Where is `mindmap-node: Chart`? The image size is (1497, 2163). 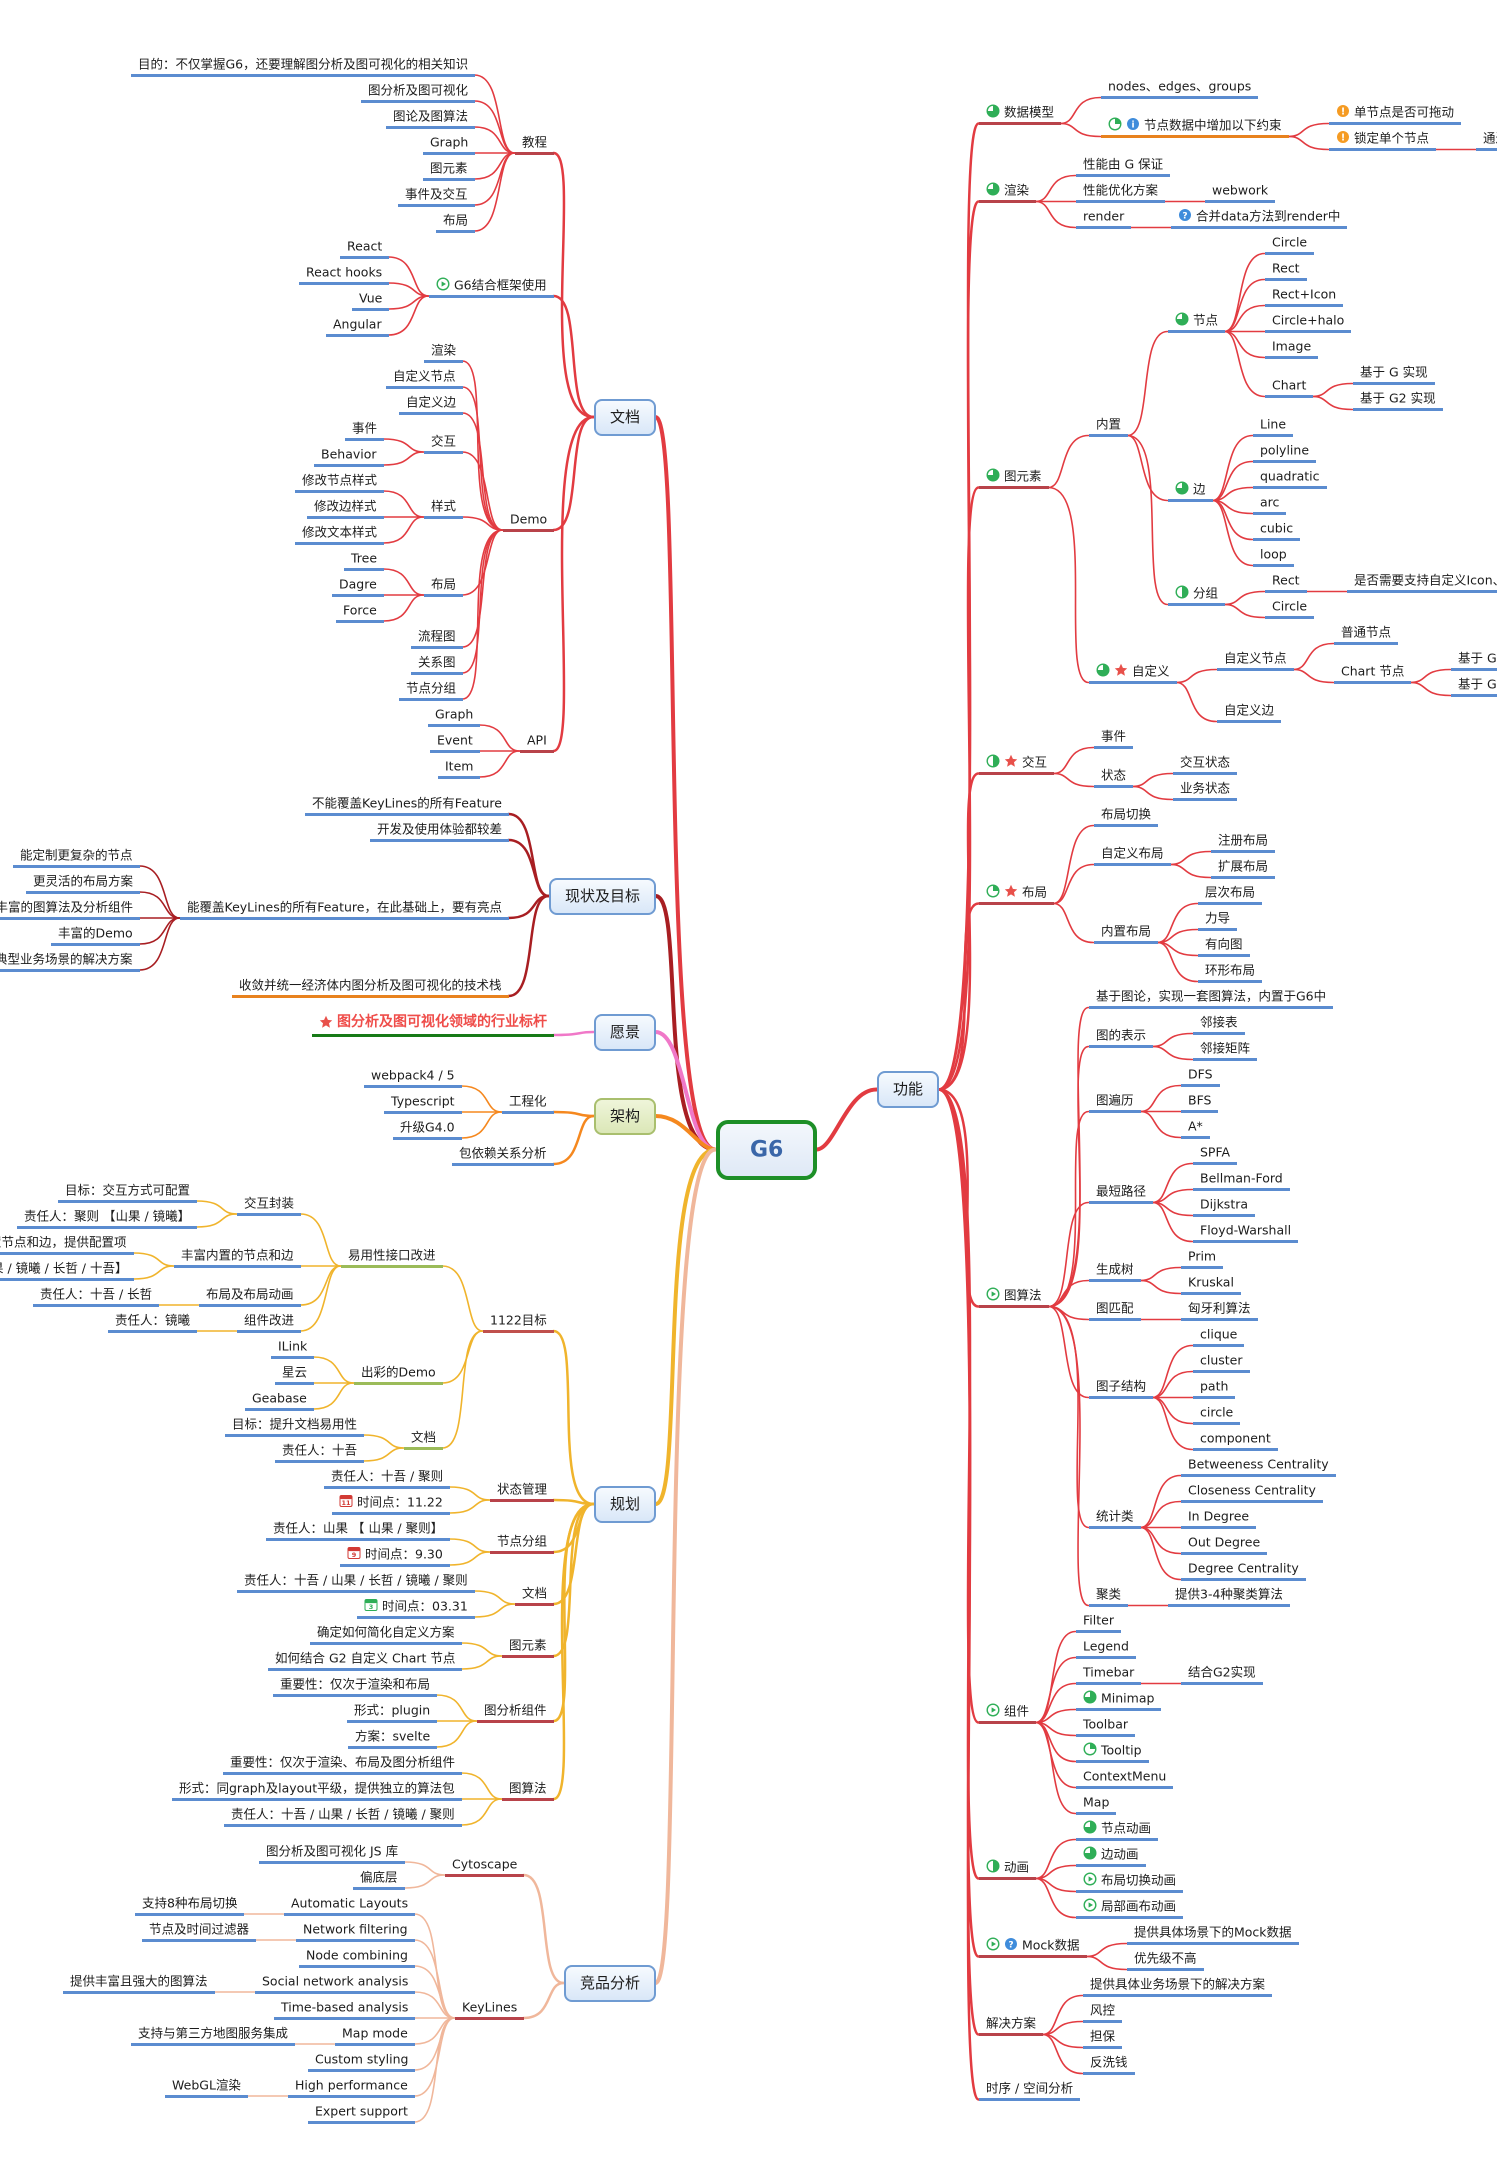
mindmap-node: Chart is located at coordinates (1289, 388).